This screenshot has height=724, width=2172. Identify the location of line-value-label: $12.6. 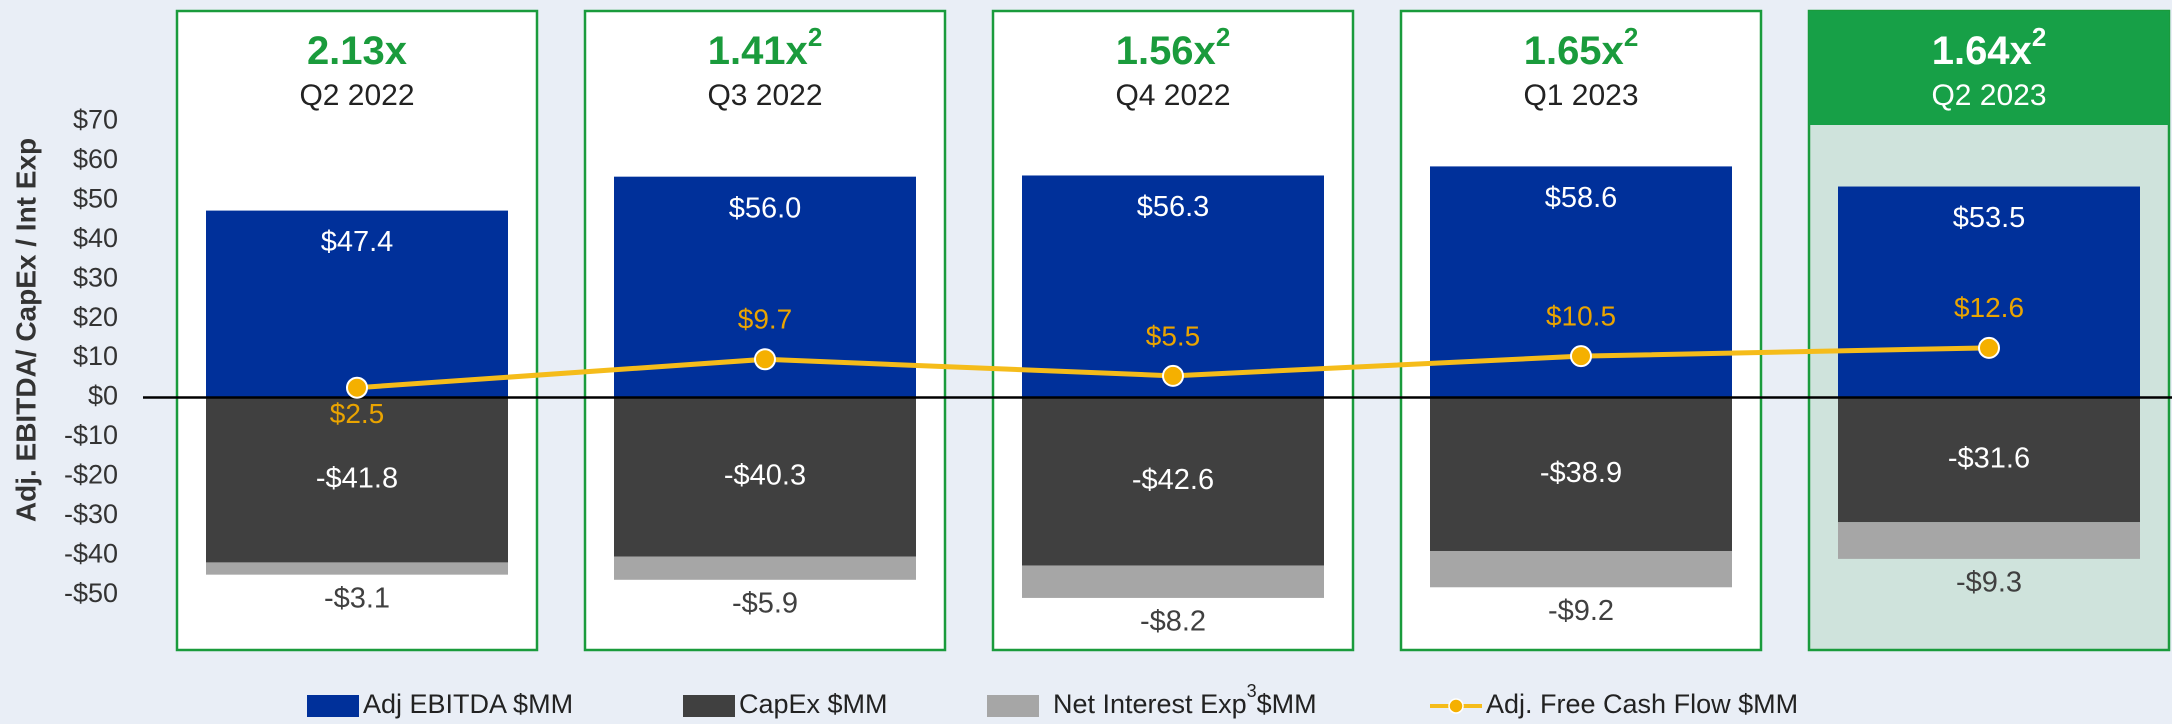
(1989, 307).